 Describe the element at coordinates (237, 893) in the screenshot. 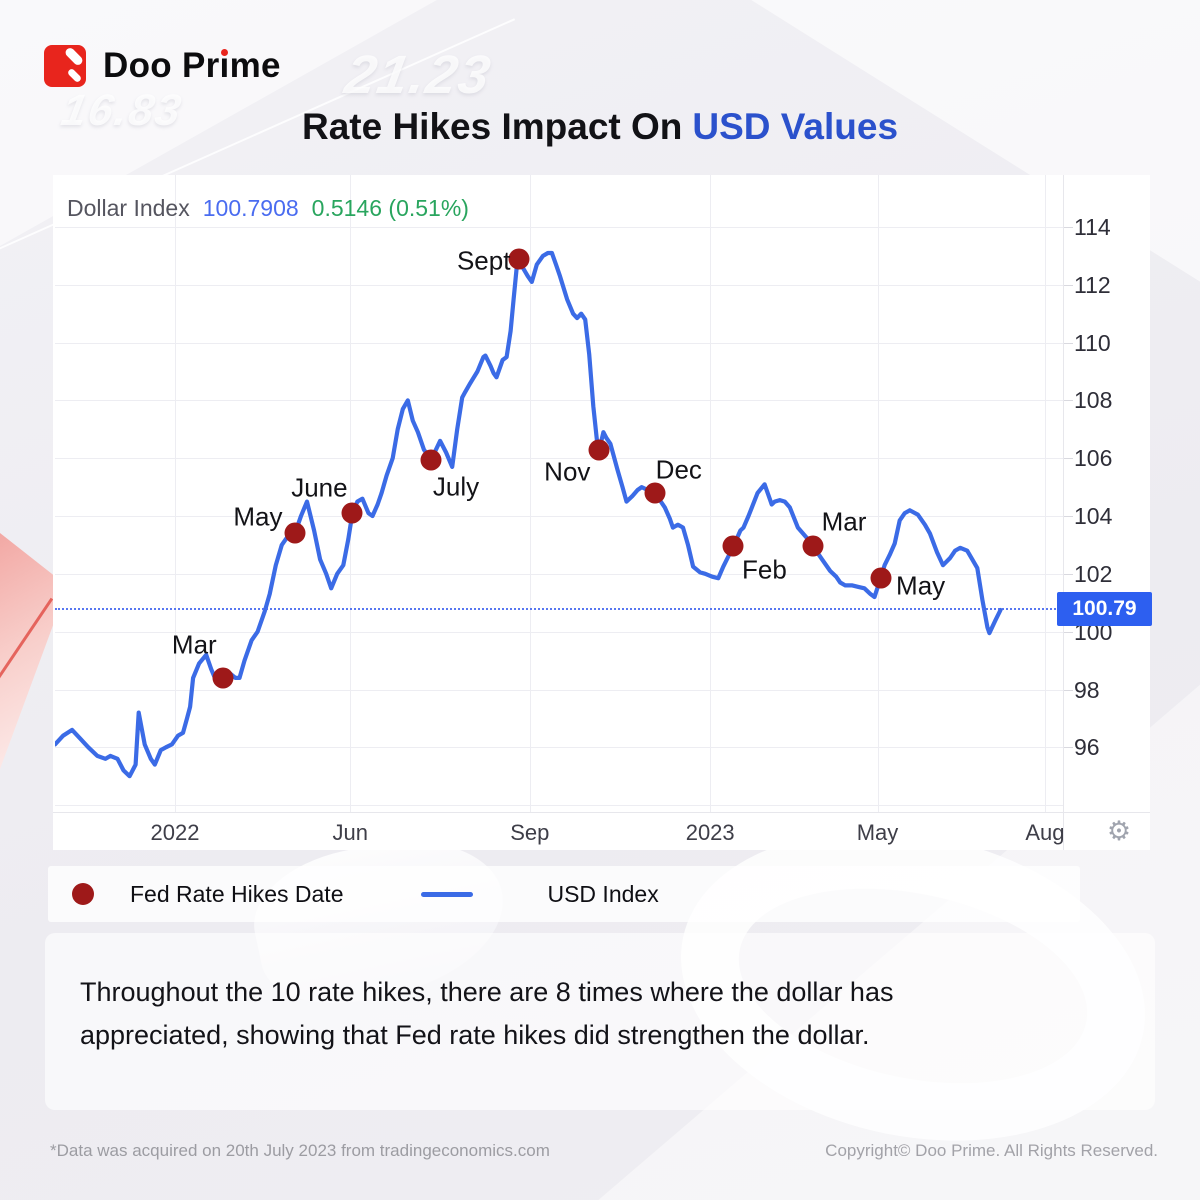

I see `legend-label: Fed Rate Hikes Date` at that location.